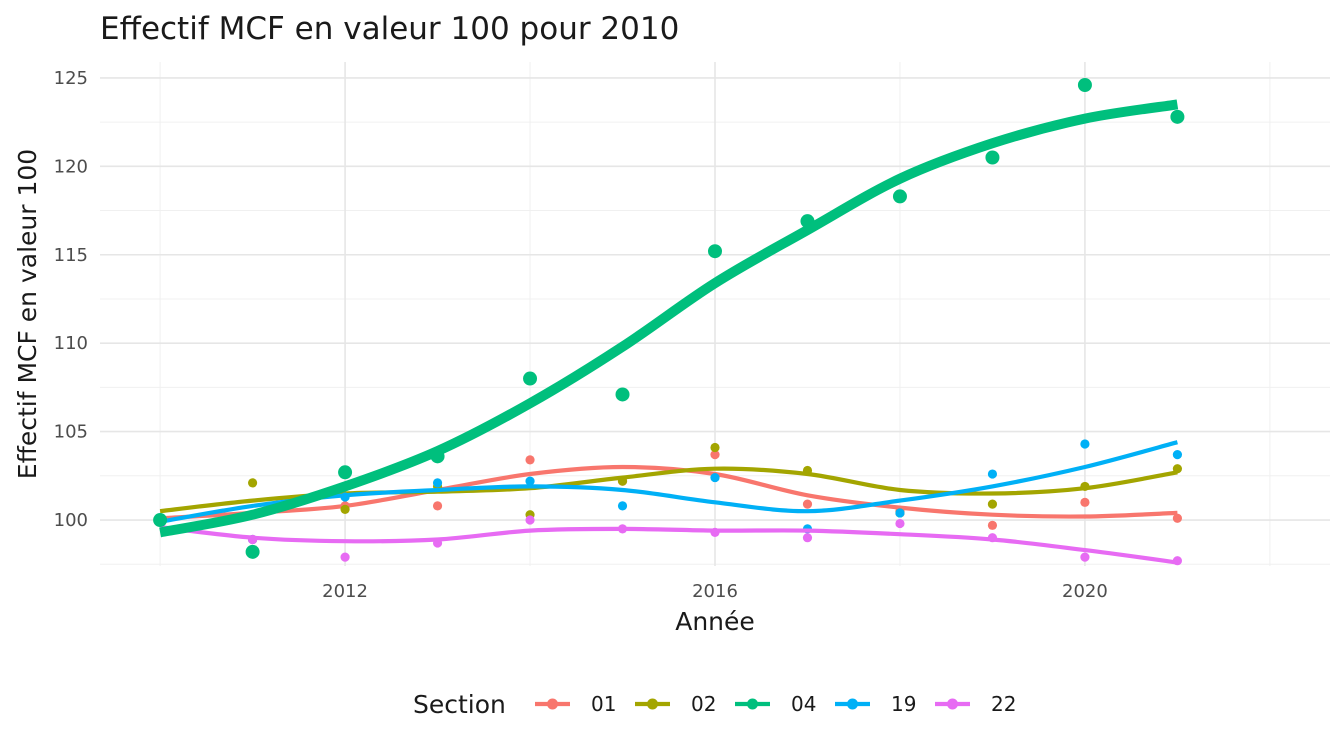 The height and width of the screenshot is (756, 1344). Describe the element at coordinates (1003, 704) in the screenshot. I see `legend-label: 22` at that location.